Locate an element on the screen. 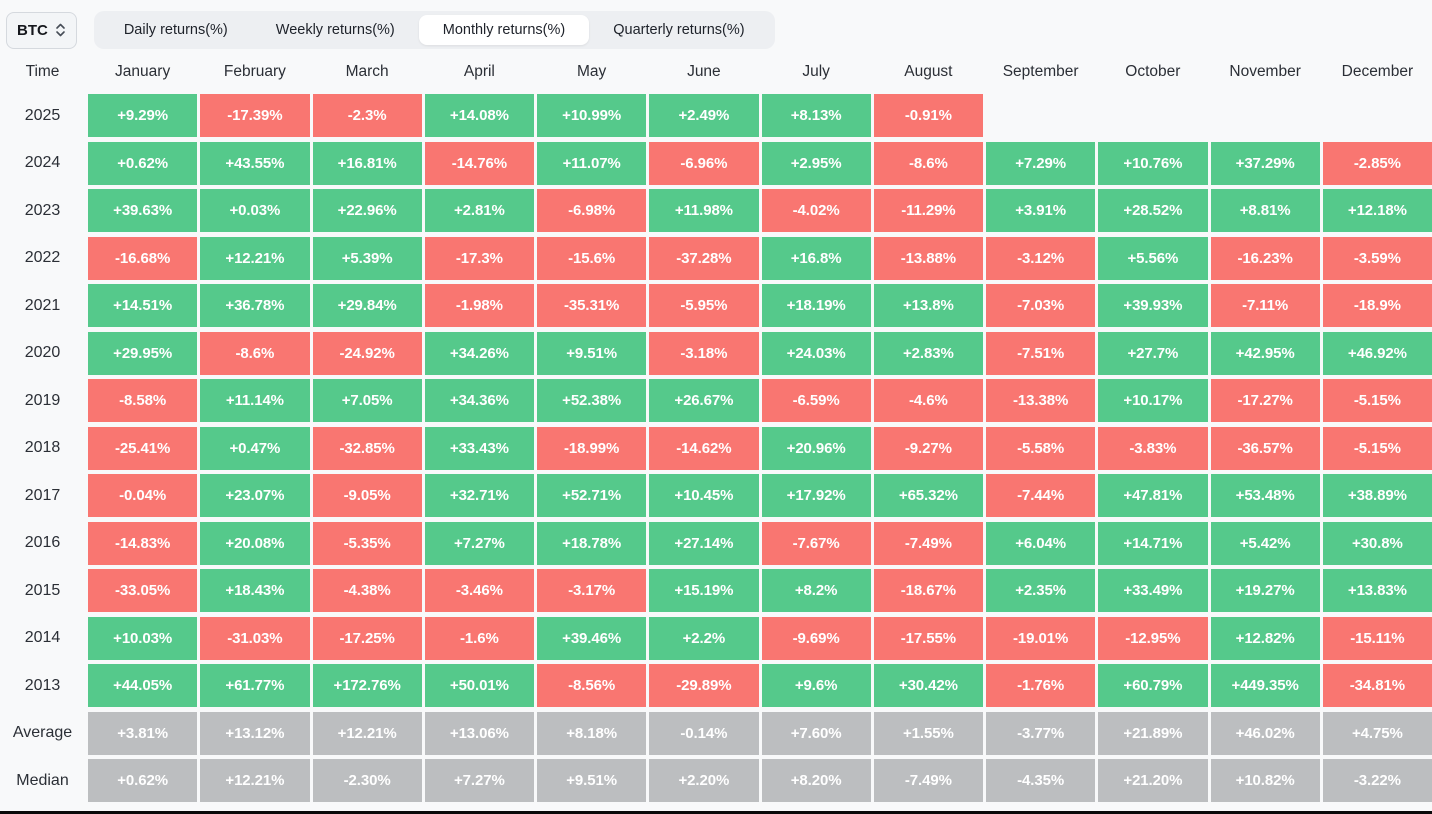 This screenshot has height=814, width=1432. return-cell: -24.92% is located at coordinates (367, 353).